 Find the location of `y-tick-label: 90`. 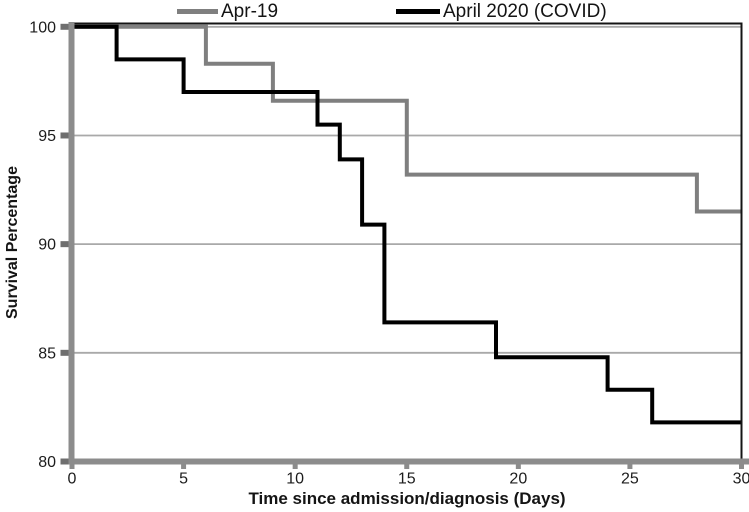

y-tick-label: 90 is located at coordinates (47, 245).